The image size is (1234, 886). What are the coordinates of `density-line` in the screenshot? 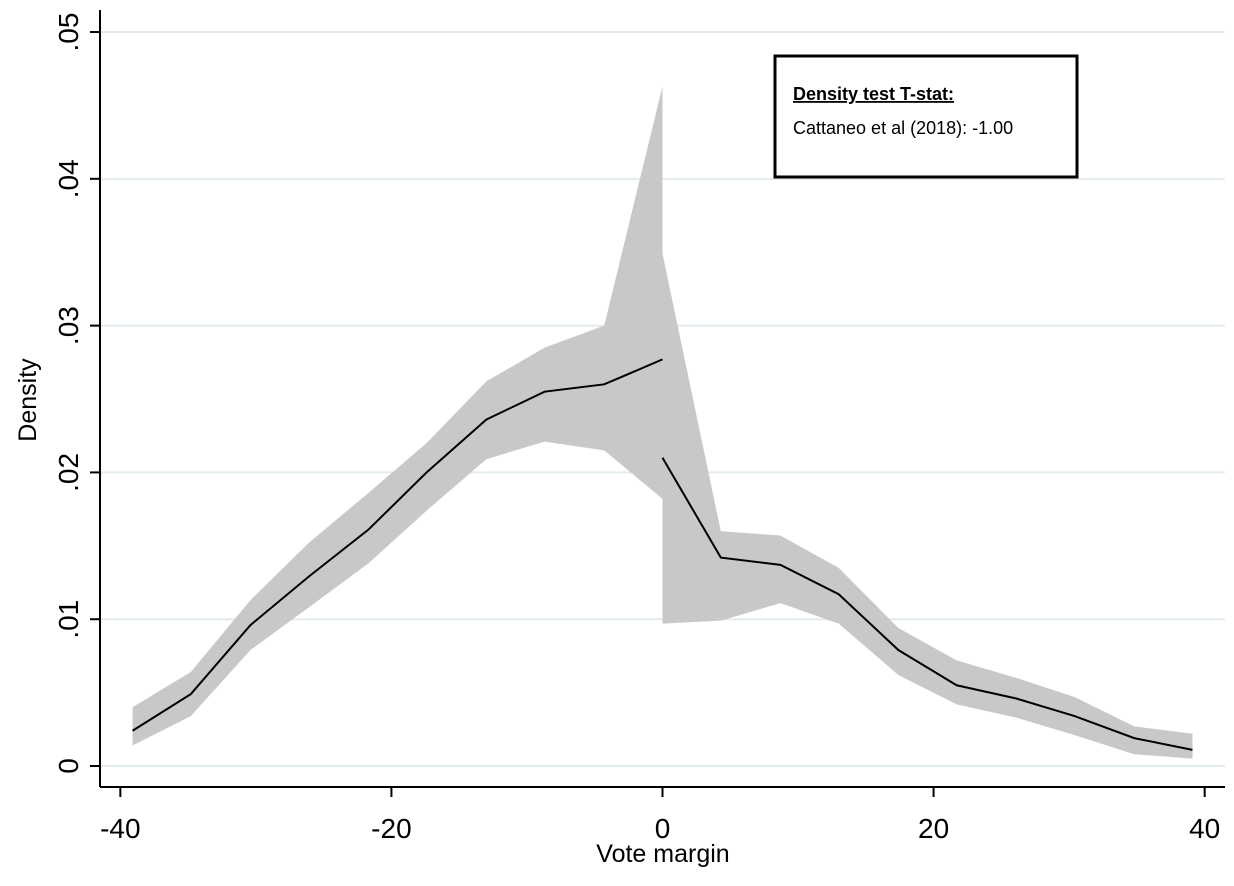 It's located at (927, 604).